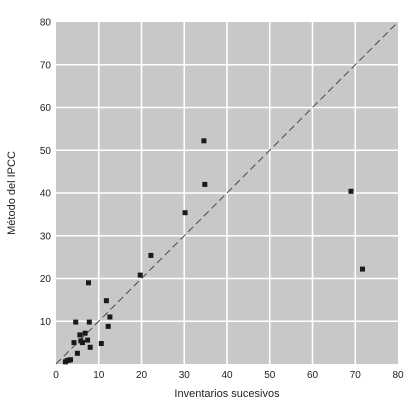 This screenshot has width=411, height=409. Describe the element at coordinates (46, 108) in the screenshot. I see `y-tick-label: 60` at that location.